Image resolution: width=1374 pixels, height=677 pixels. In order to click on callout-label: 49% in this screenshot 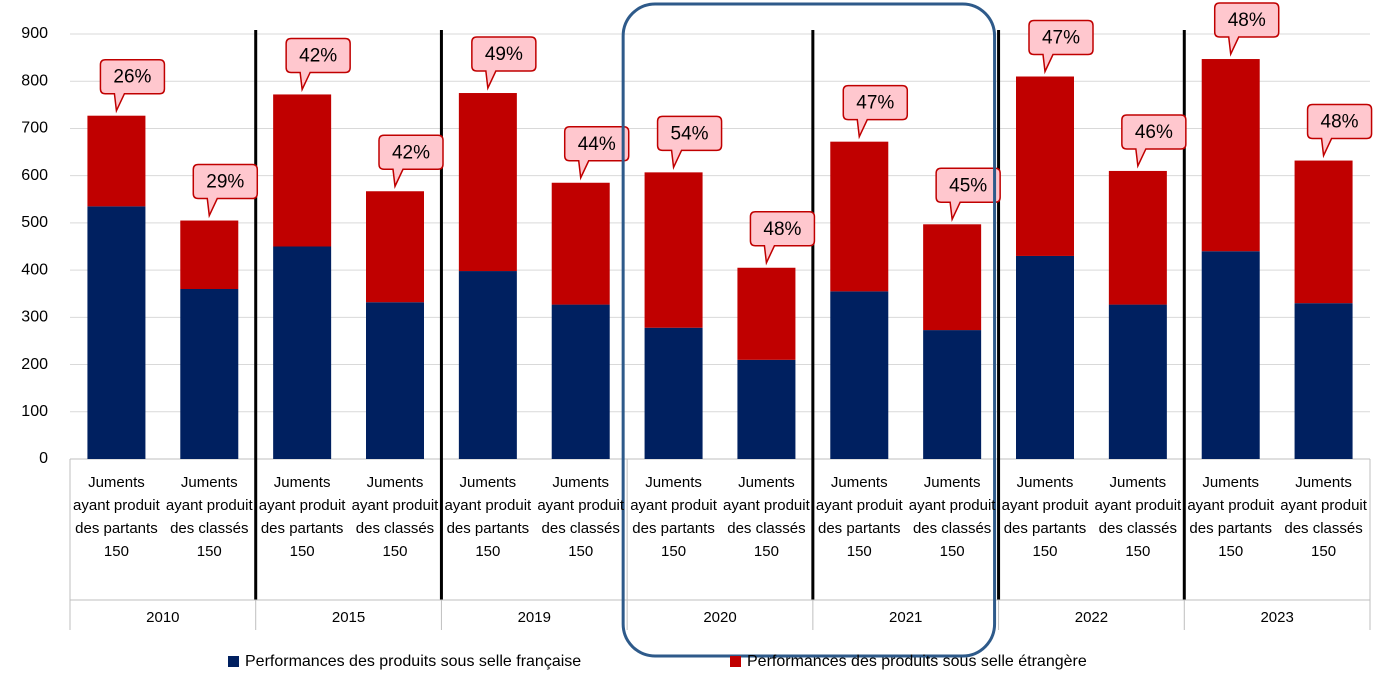, I will do `click(504, 54)`.